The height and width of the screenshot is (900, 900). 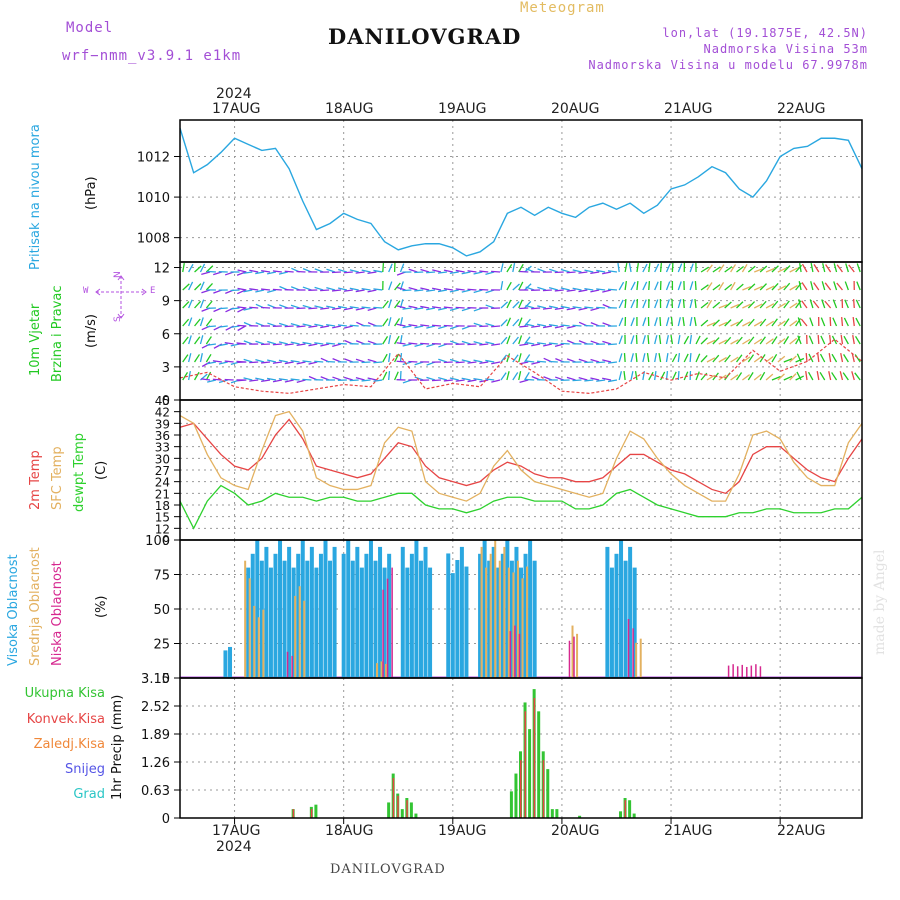 I want to click on panel-frame-precip, so click(x=521, y=748).